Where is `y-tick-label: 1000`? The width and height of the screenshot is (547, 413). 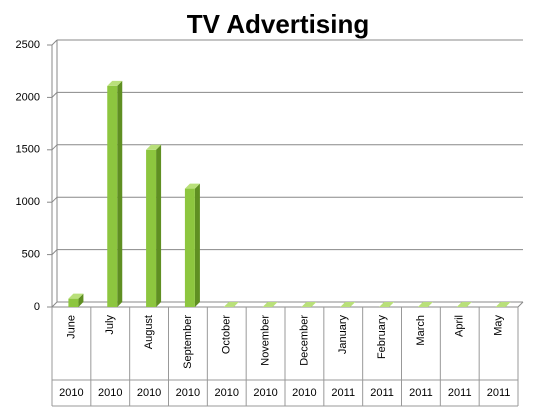
y-tick-label: 1000 is located at coordinates (28, 202).